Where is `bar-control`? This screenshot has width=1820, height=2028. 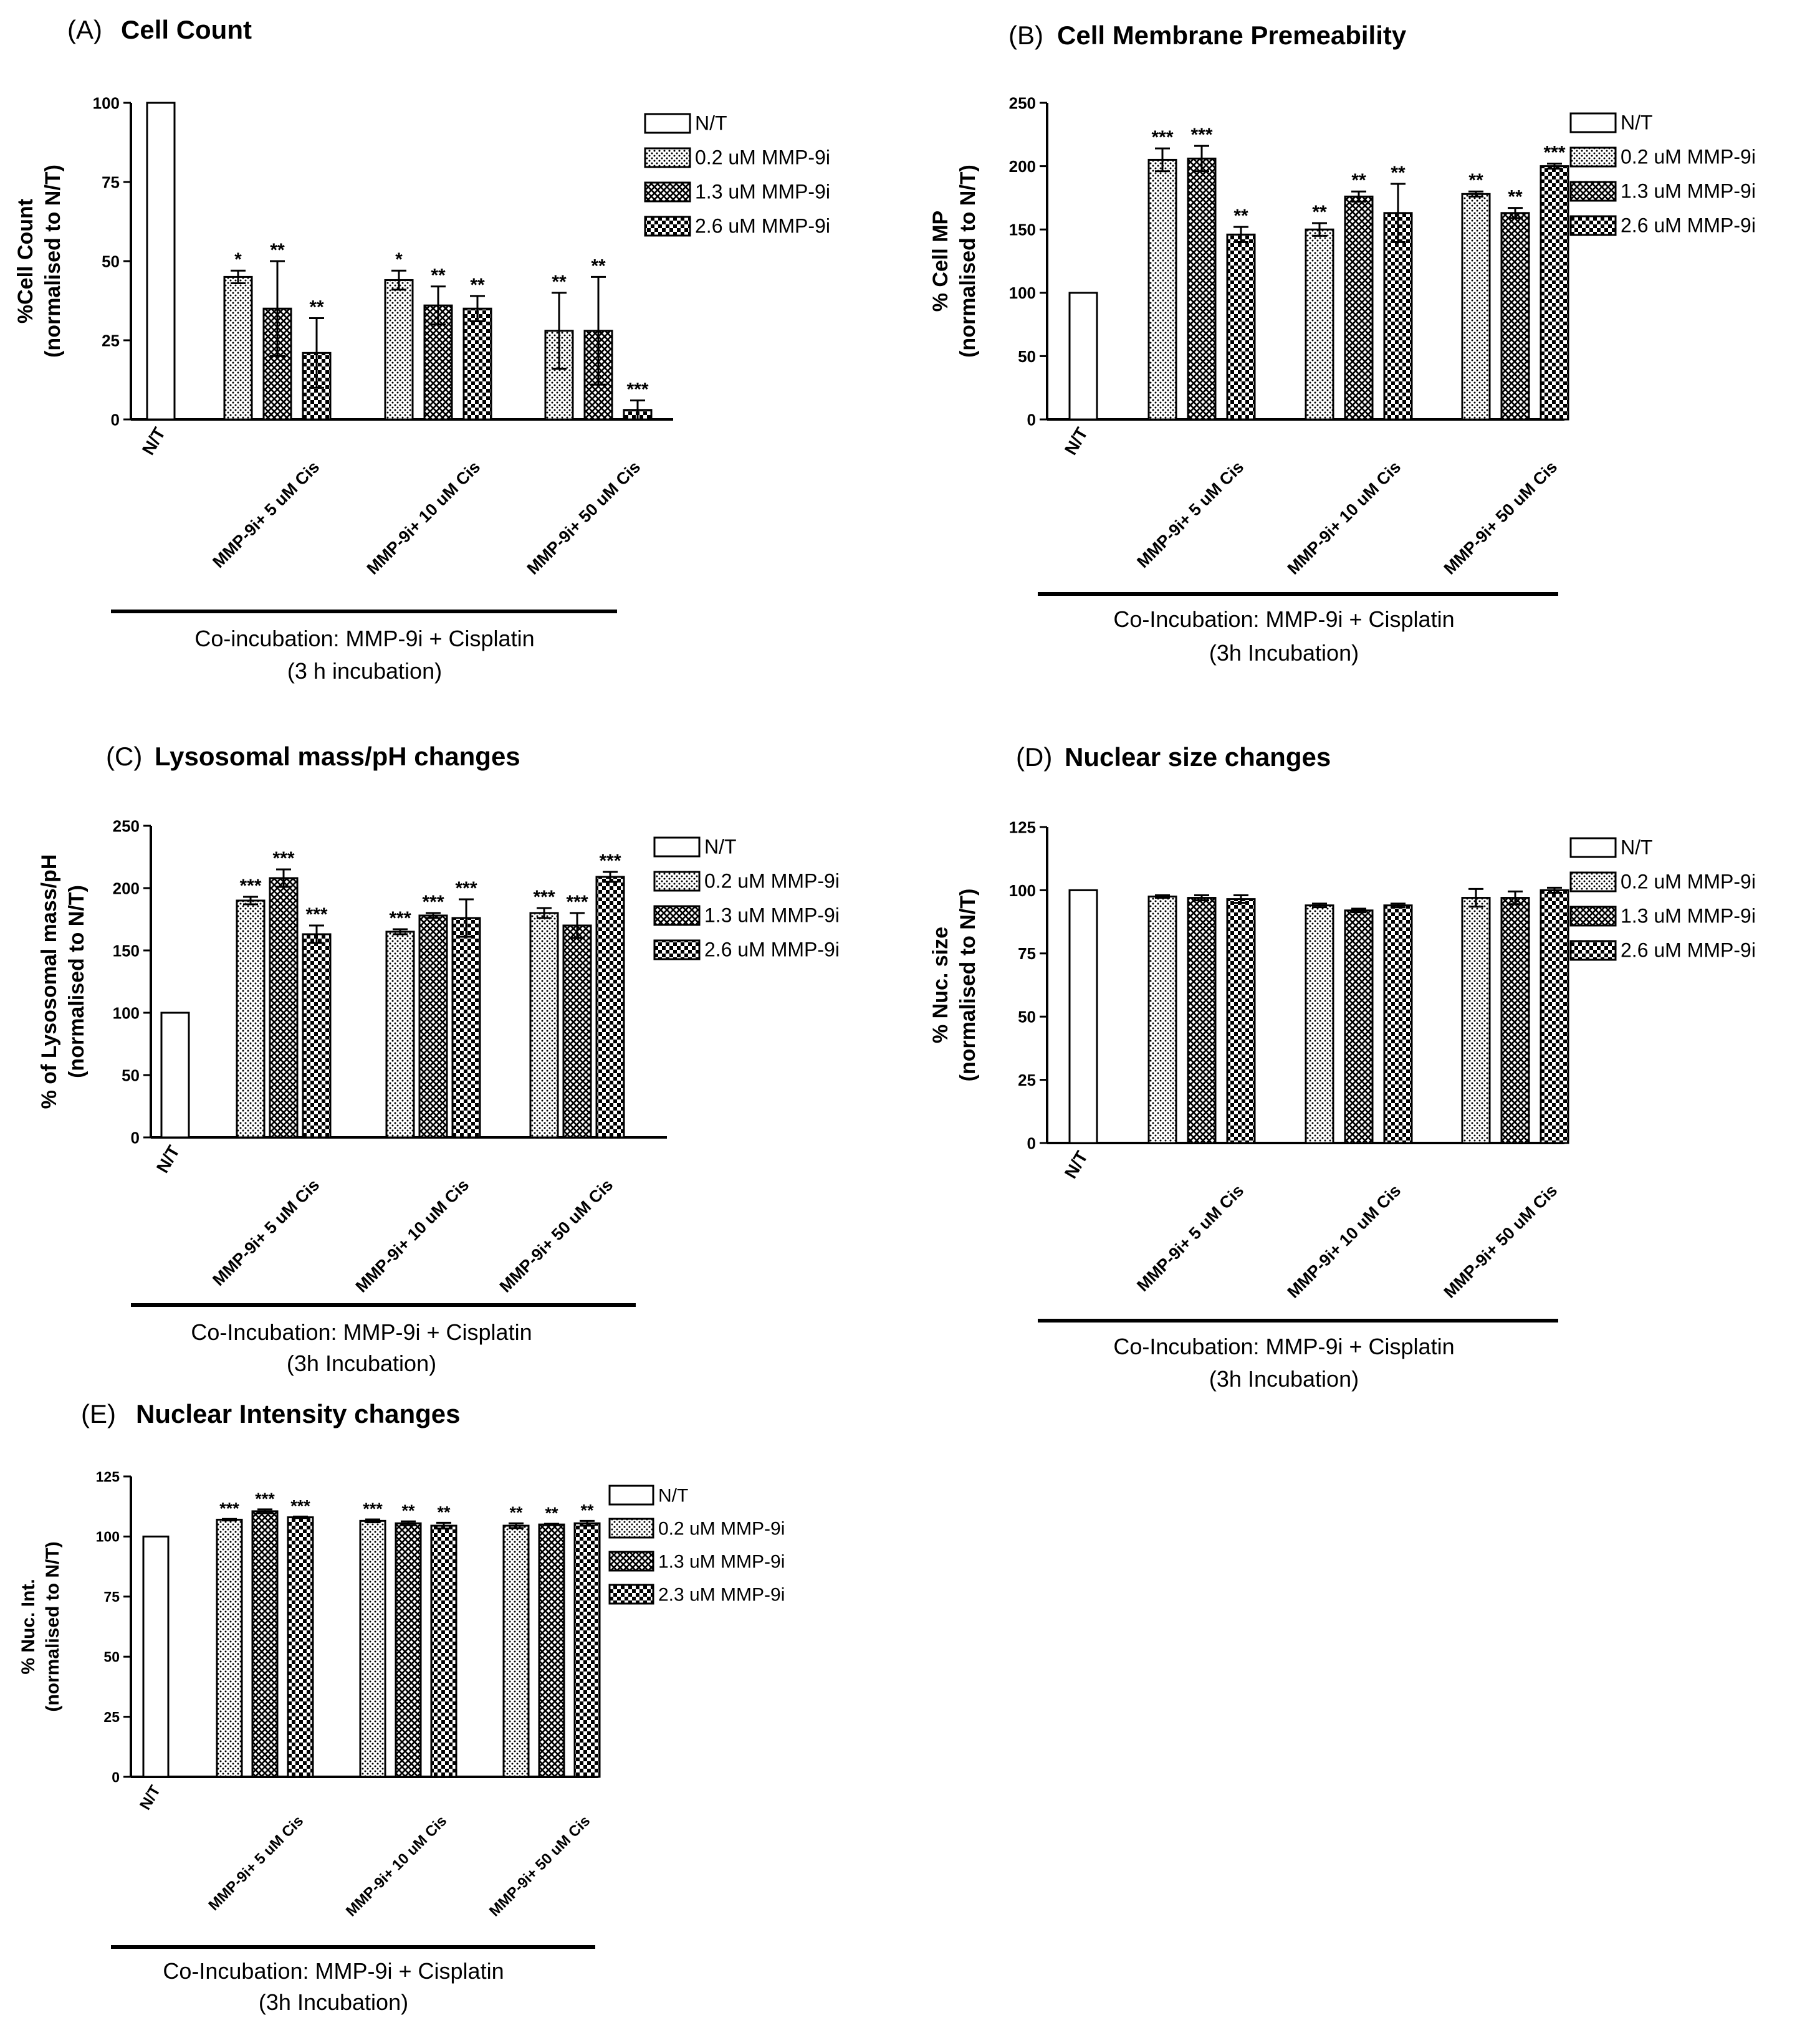 bar-control is located at coordinates (1083, 1016).